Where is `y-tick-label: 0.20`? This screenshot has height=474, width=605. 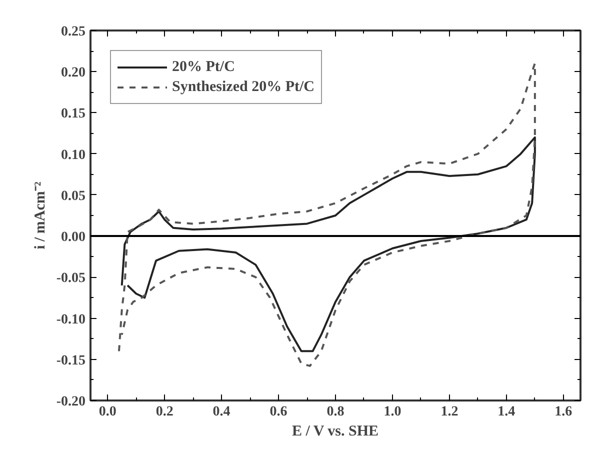
y-tick-label: 0.20 is located at coordinates (73, 73).